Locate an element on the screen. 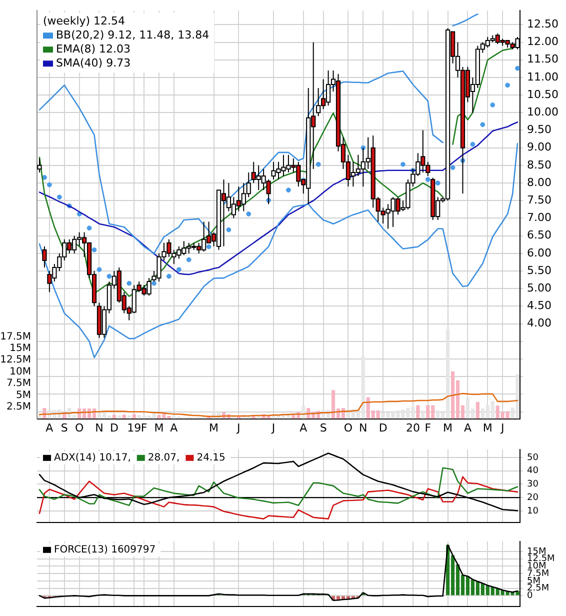 Image resolution: width=566 pixels, height=616 pixels. y2-tick-label: 5M is located at coordinates (23, 395).